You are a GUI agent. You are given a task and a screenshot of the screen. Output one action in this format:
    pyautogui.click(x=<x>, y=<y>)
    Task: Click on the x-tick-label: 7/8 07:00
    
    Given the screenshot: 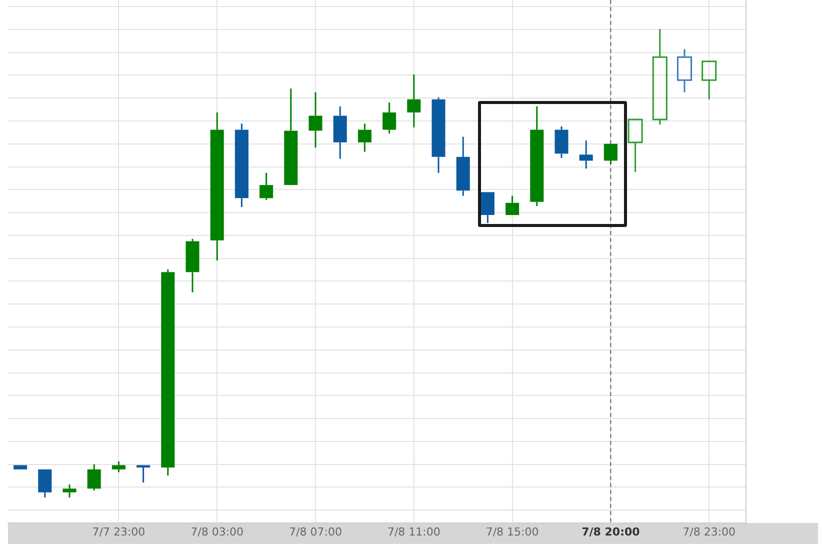 What is the action you would take?
    pyautogui.click(x=315, y=531)
    